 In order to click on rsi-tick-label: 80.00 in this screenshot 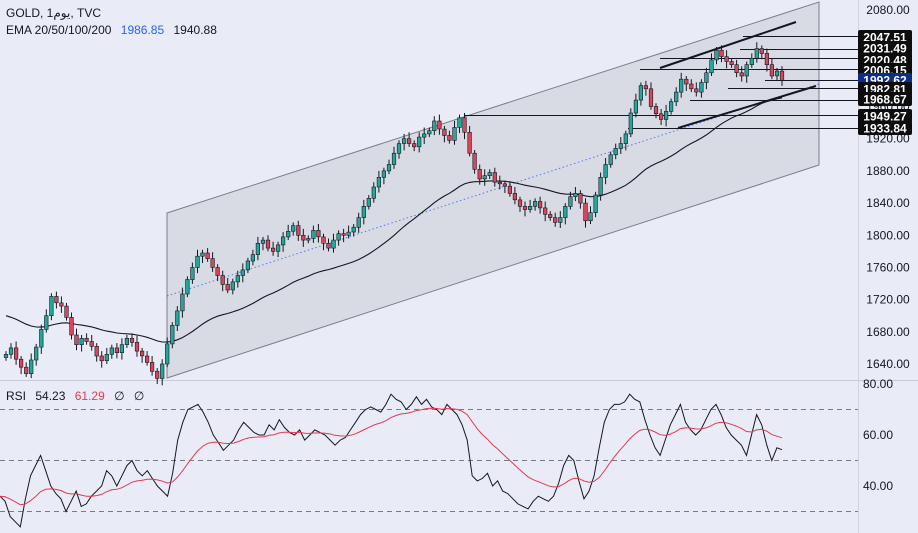, I will do `click(878, 384)`.